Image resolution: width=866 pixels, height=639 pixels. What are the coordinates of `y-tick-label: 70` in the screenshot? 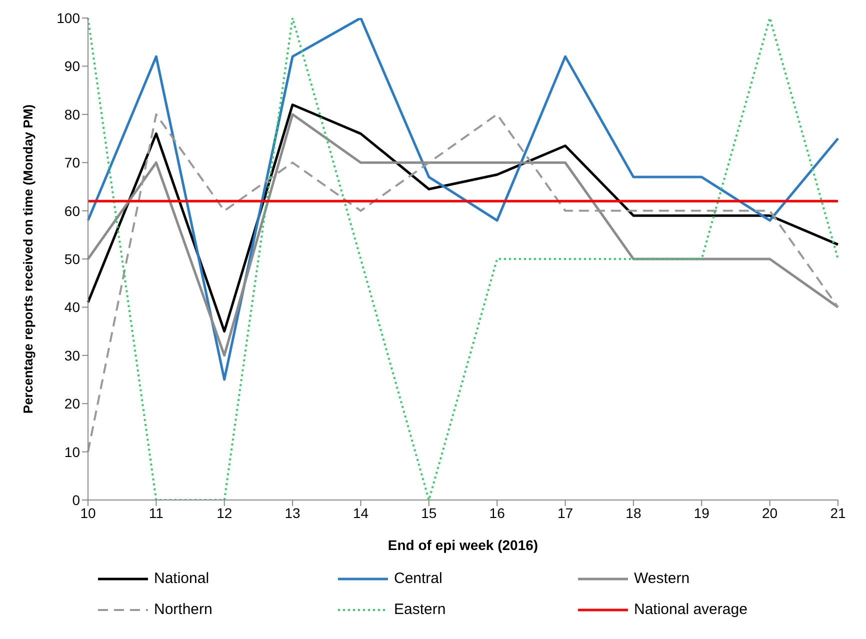 It's located at (72, 162).